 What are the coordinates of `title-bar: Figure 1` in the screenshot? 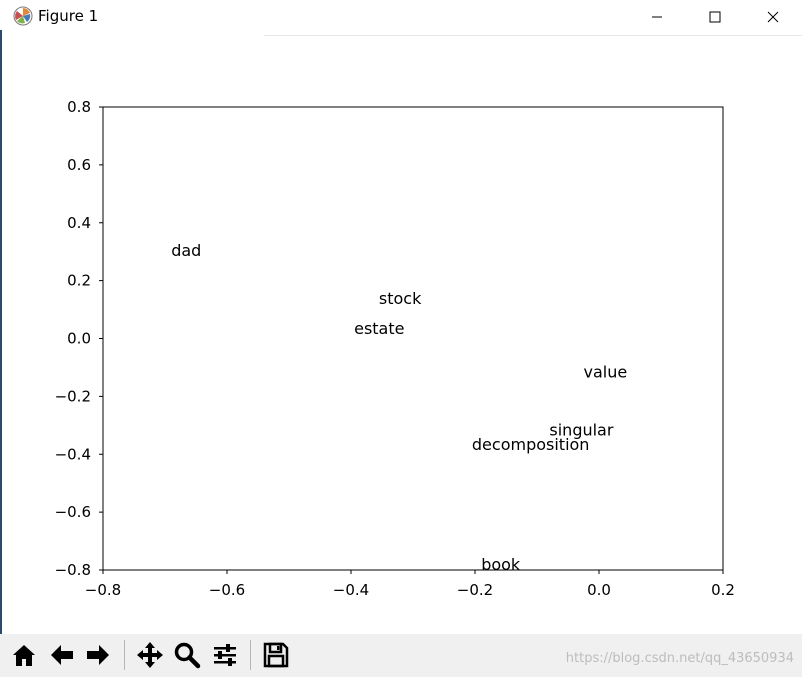 It's located at (401, 17).